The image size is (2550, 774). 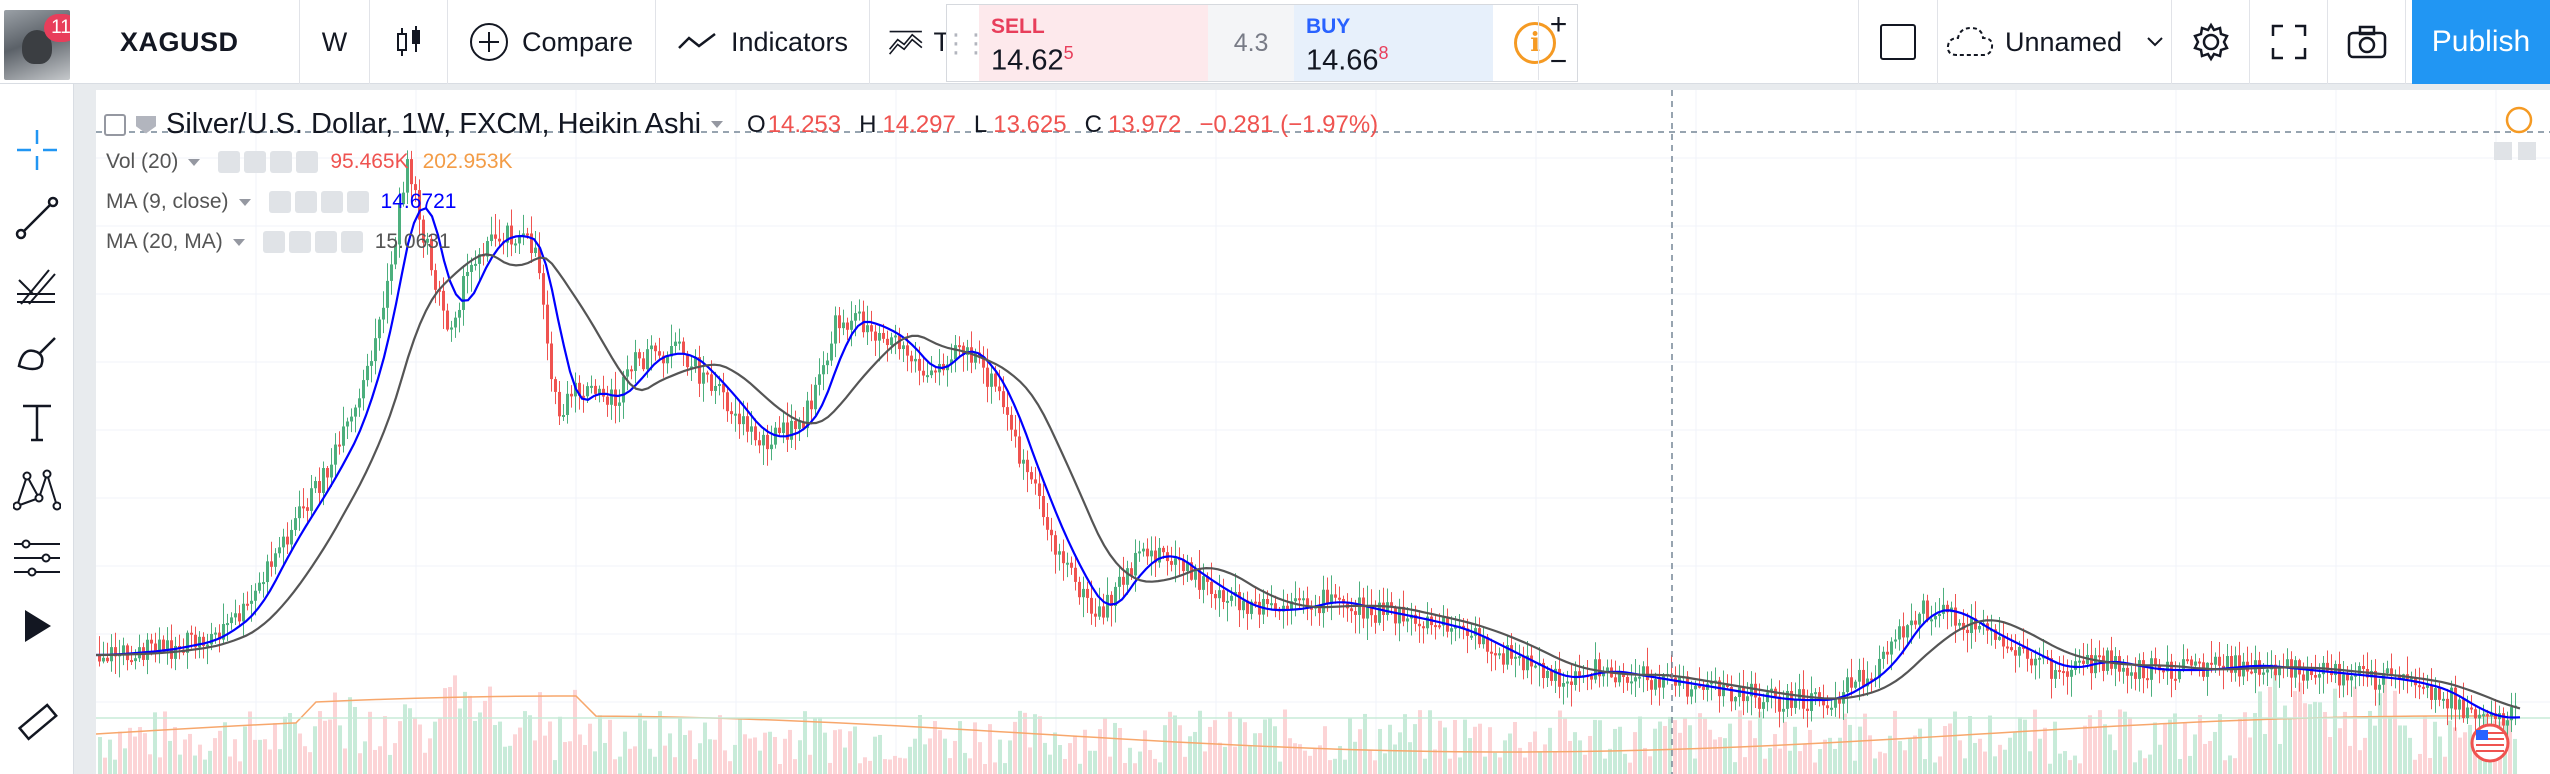 I want to click on symbol-search-button: XAGUSD, so click(x=198, y=42).